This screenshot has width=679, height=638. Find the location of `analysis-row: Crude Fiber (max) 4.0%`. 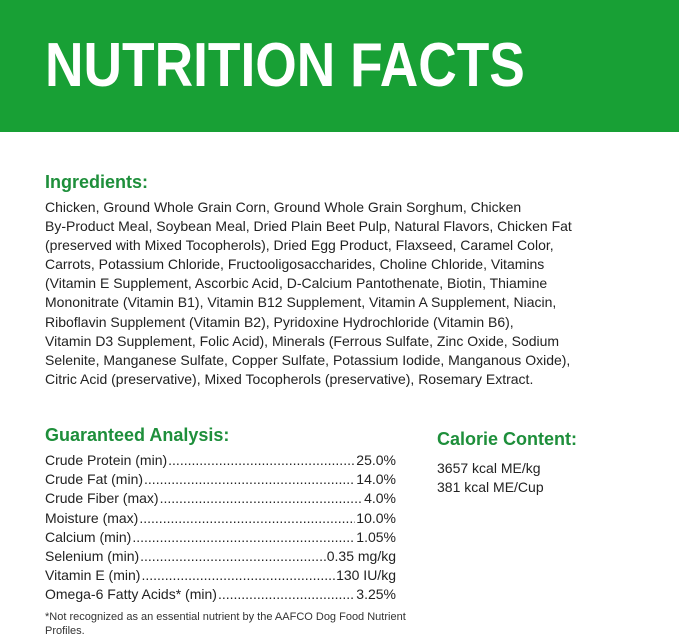

analysis-row: Crude Fiber (max) 4.0% is located at coordinates (220, 498).